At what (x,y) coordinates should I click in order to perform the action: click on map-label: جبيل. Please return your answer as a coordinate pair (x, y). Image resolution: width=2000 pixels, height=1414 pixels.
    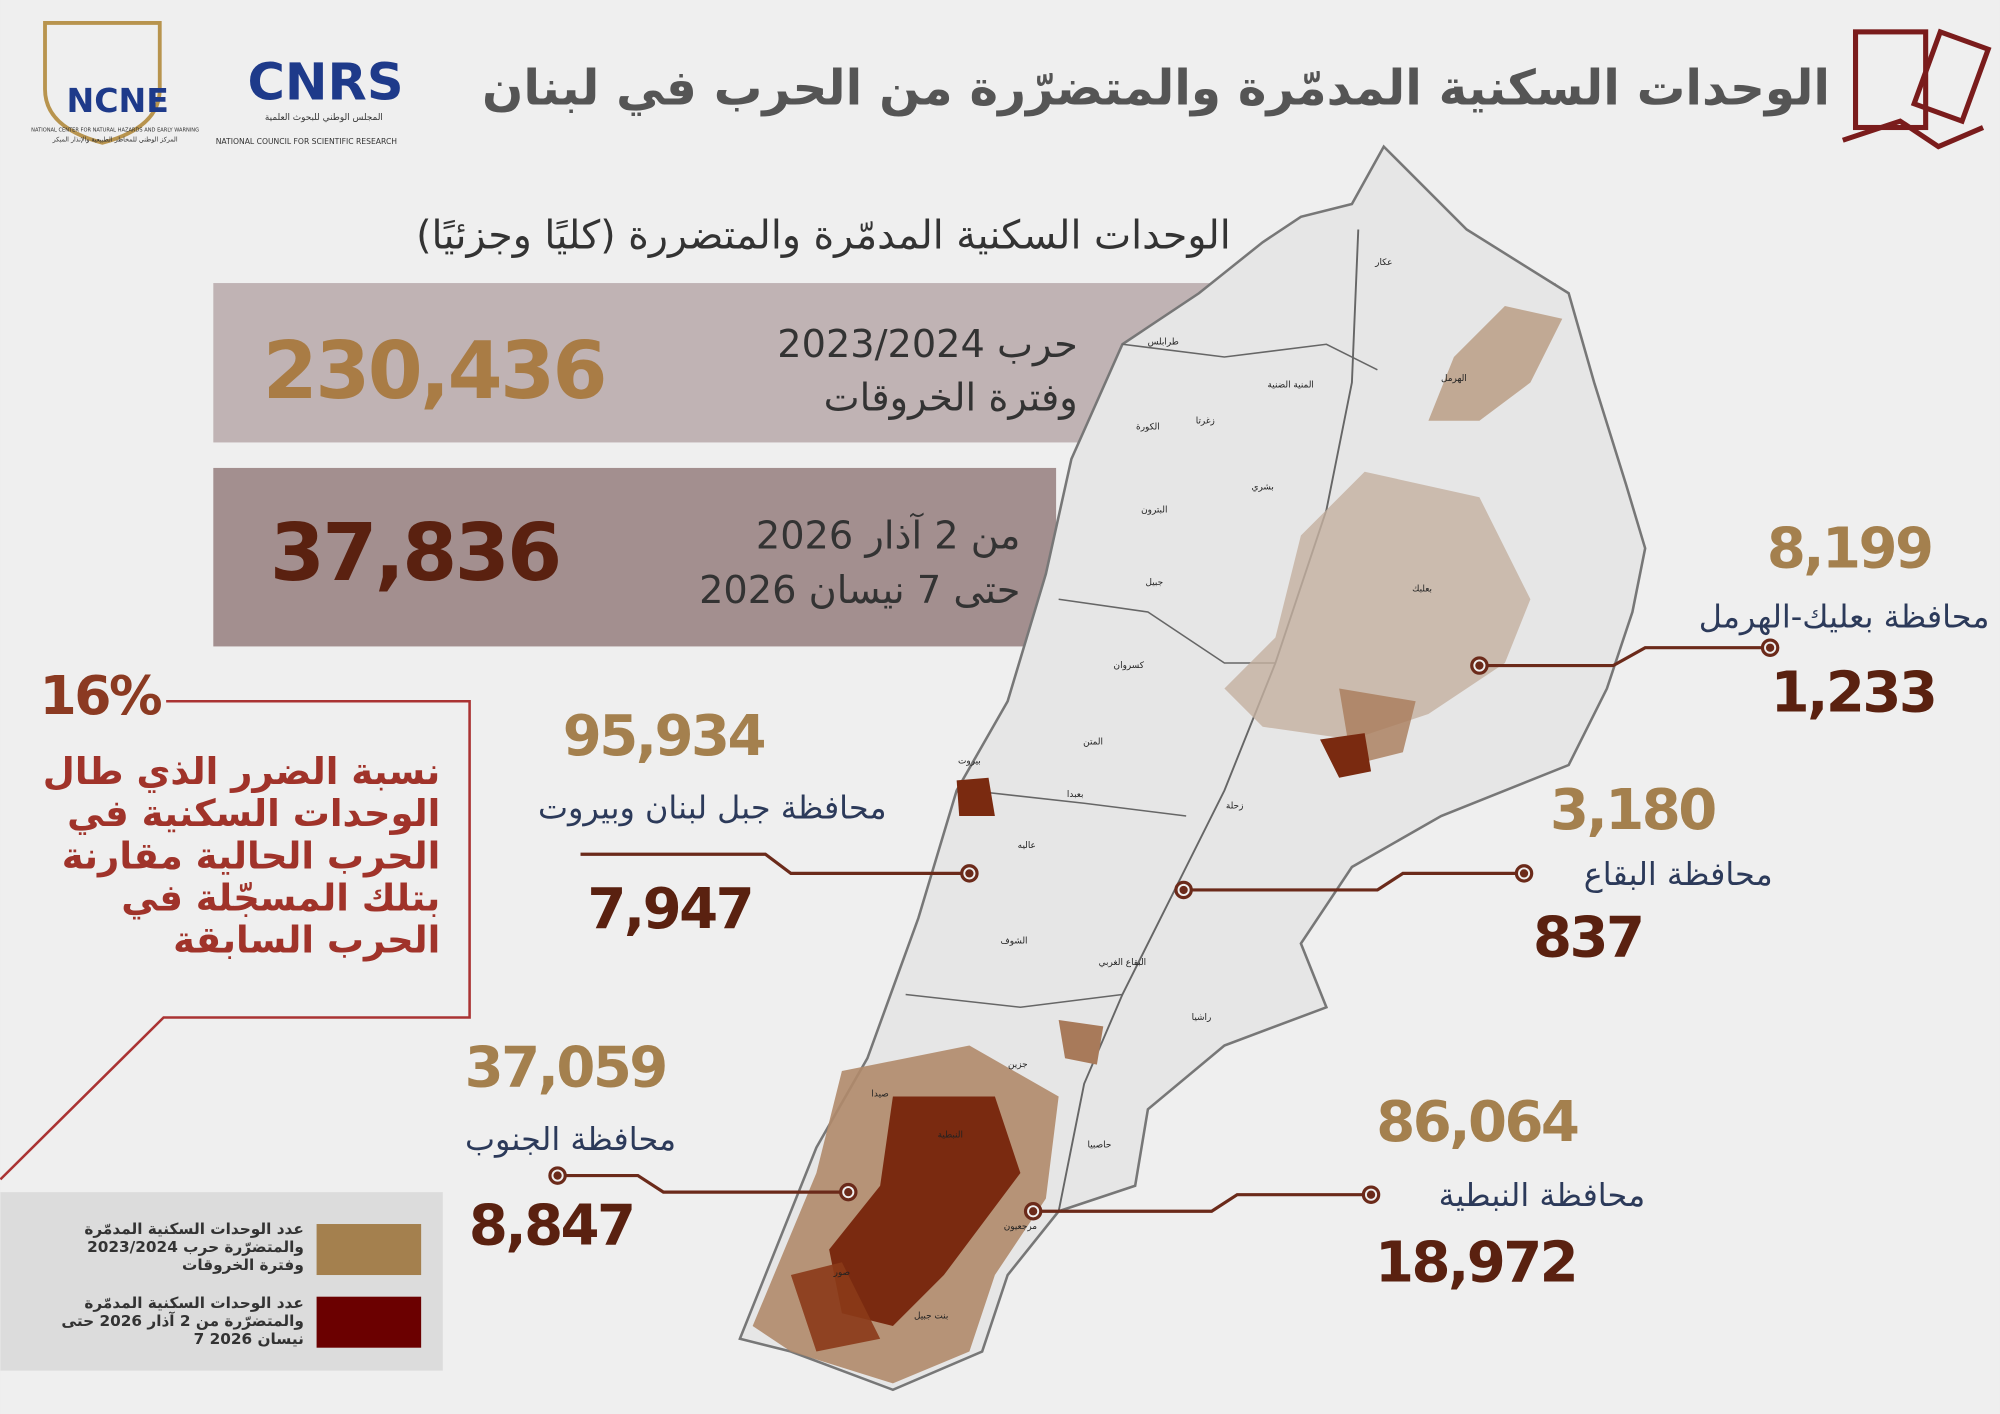
    Looking at the image, I should click on (1154, 583).